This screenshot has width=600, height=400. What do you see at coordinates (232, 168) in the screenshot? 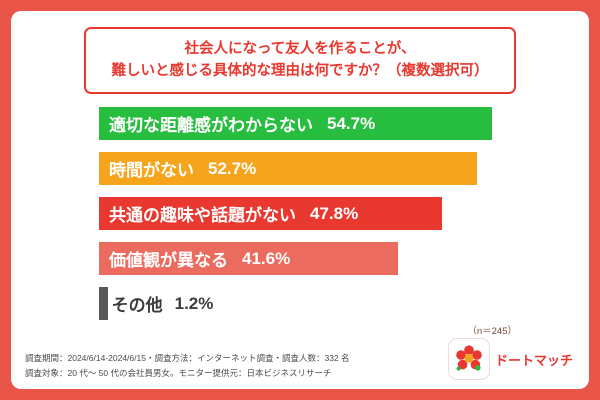
I see `bar-value-label: 52.7%` at bounding box center [232, 168].